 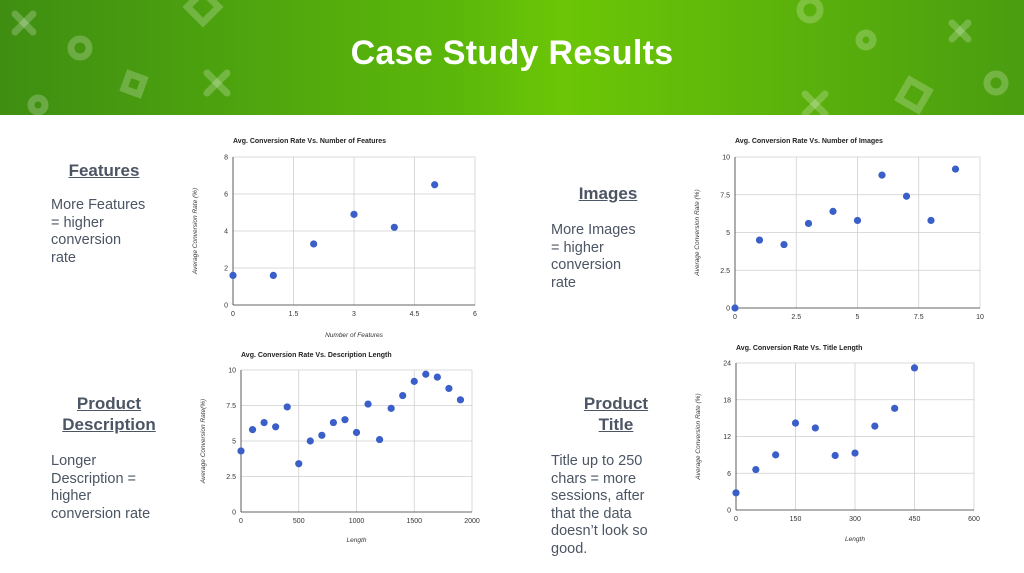 I want to click on features-heading: Features, so click(x=104, y=170).